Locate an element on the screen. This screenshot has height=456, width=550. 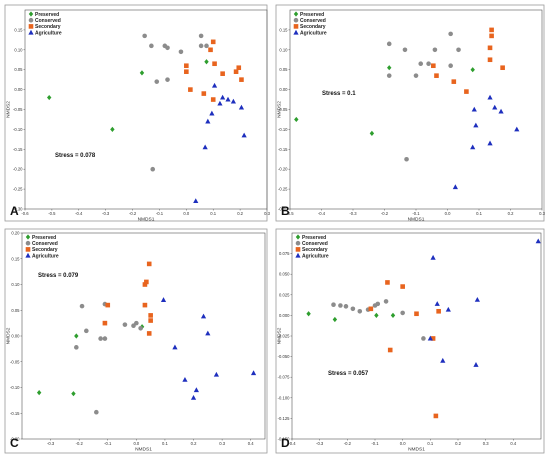
y-tick-label: 0.025 is located at coordinates (284, 294).